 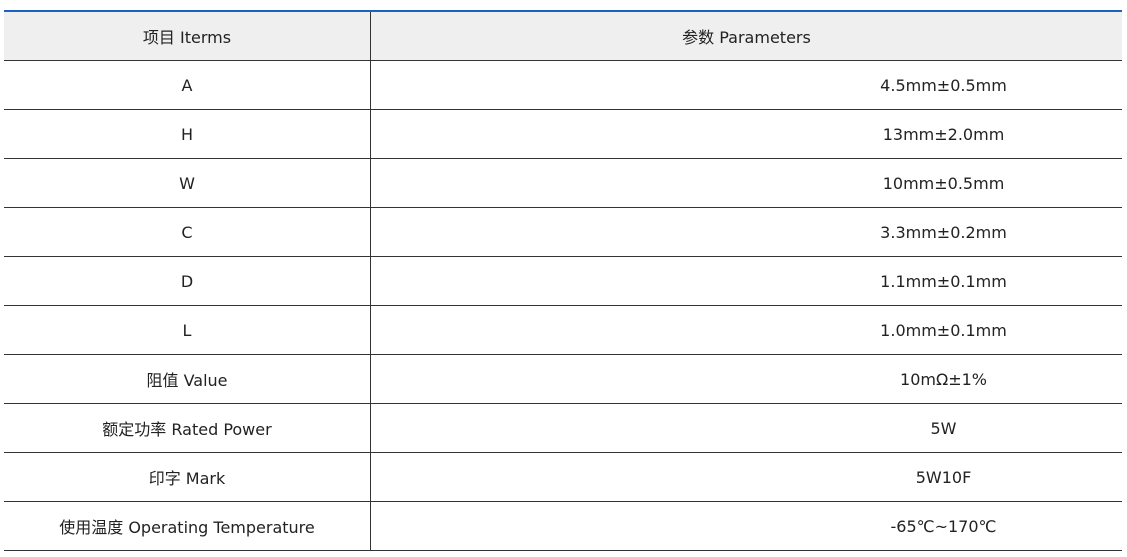 What do you see at coordinates (746, 477) in the screenshot?
I see `parameter-value: 5W10F` at bounding box center [746, 477].